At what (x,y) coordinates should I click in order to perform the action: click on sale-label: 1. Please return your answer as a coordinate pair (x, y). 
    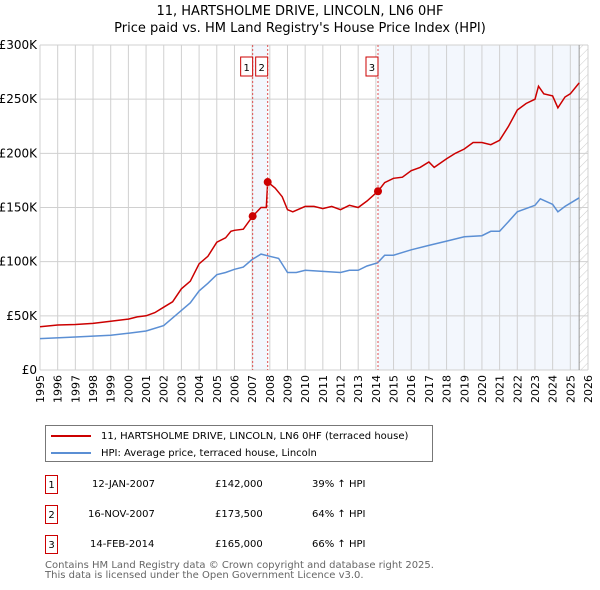
    Looking at the image, I should click on (246, 68).